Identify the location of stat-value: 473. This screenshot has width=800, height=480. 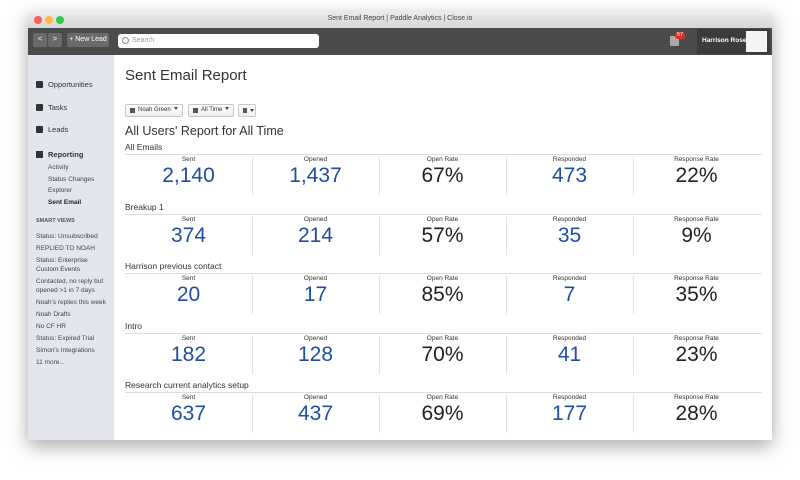
(569, 175).